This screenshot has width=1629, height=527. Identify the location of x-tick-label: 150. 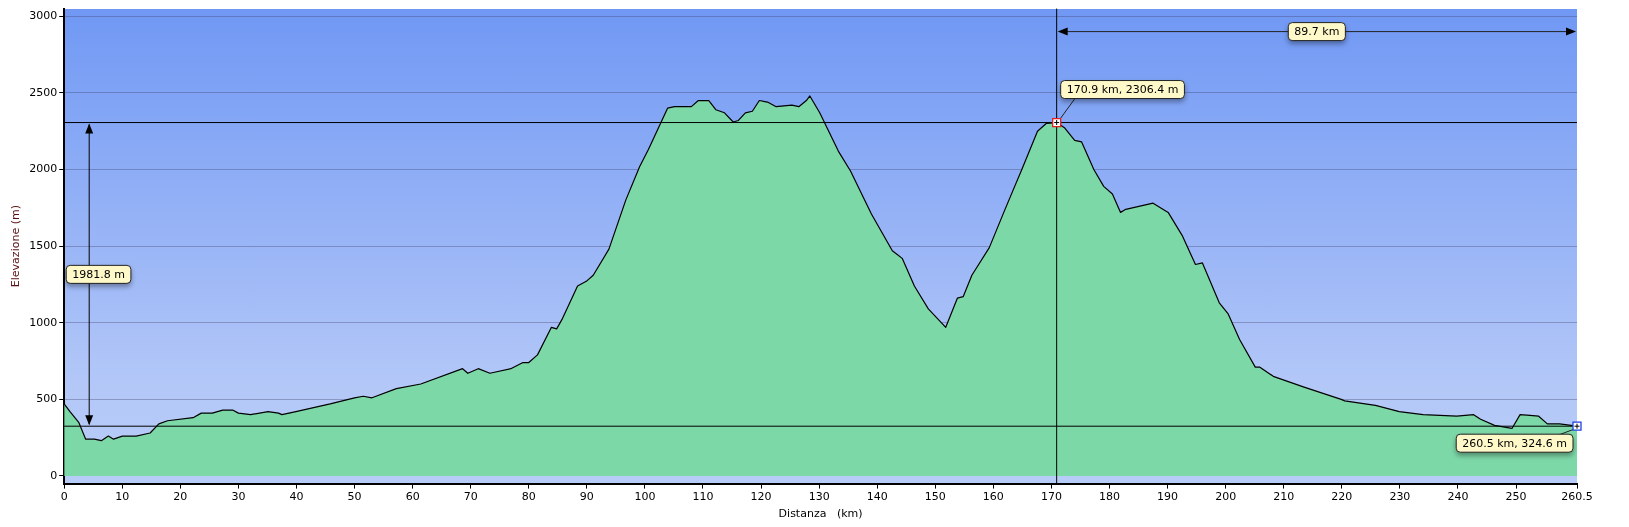
(935, 497).